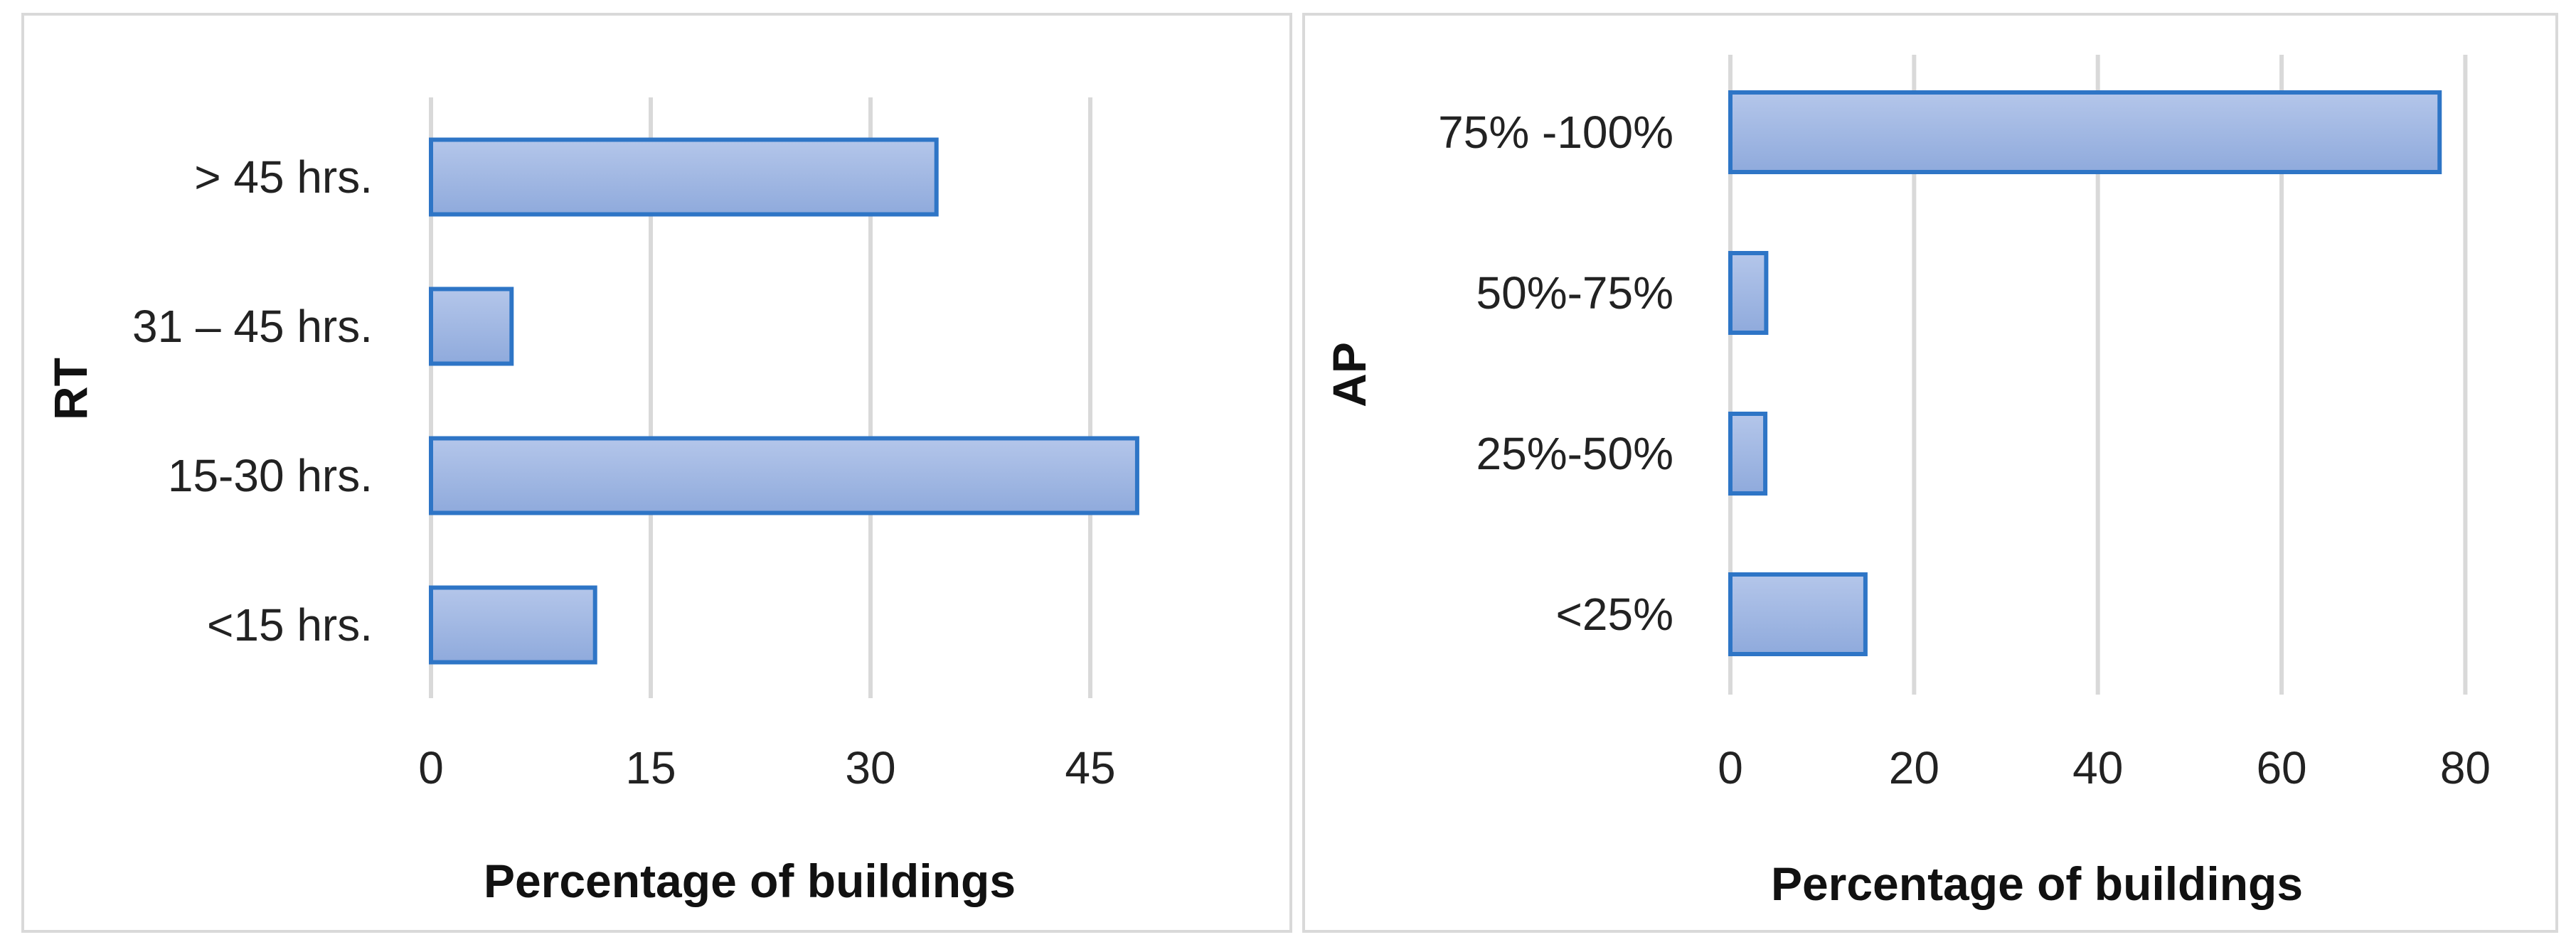 This screenshot has height=947, width=2576. Describe the element at coordinates (270, 476) in the screenshot. I see `category-label: 15-30 hrs.` at that location.